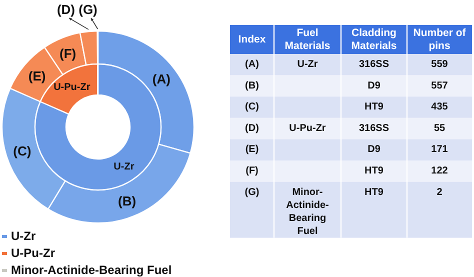 The image size is (474, 277). Describe the element at coordinates (374, 39) in the screenshot. I see `category-label: Cladding Materials` at that location.